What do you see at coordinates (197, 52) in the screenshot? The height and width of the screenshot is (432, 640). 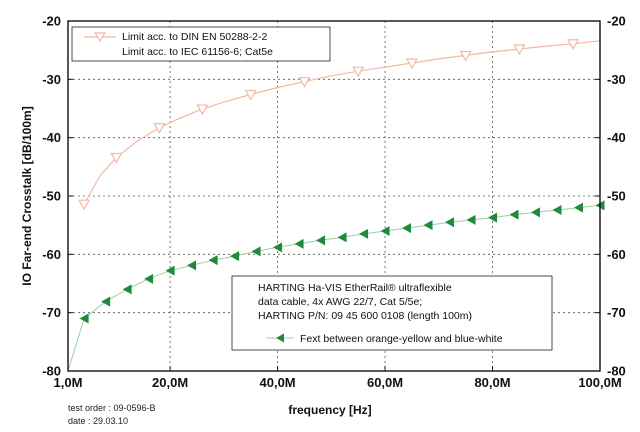 I see `legend-top-line2: Limit acc. to IEC 61156-6; Cat5e` at bounding box center [197, 52].